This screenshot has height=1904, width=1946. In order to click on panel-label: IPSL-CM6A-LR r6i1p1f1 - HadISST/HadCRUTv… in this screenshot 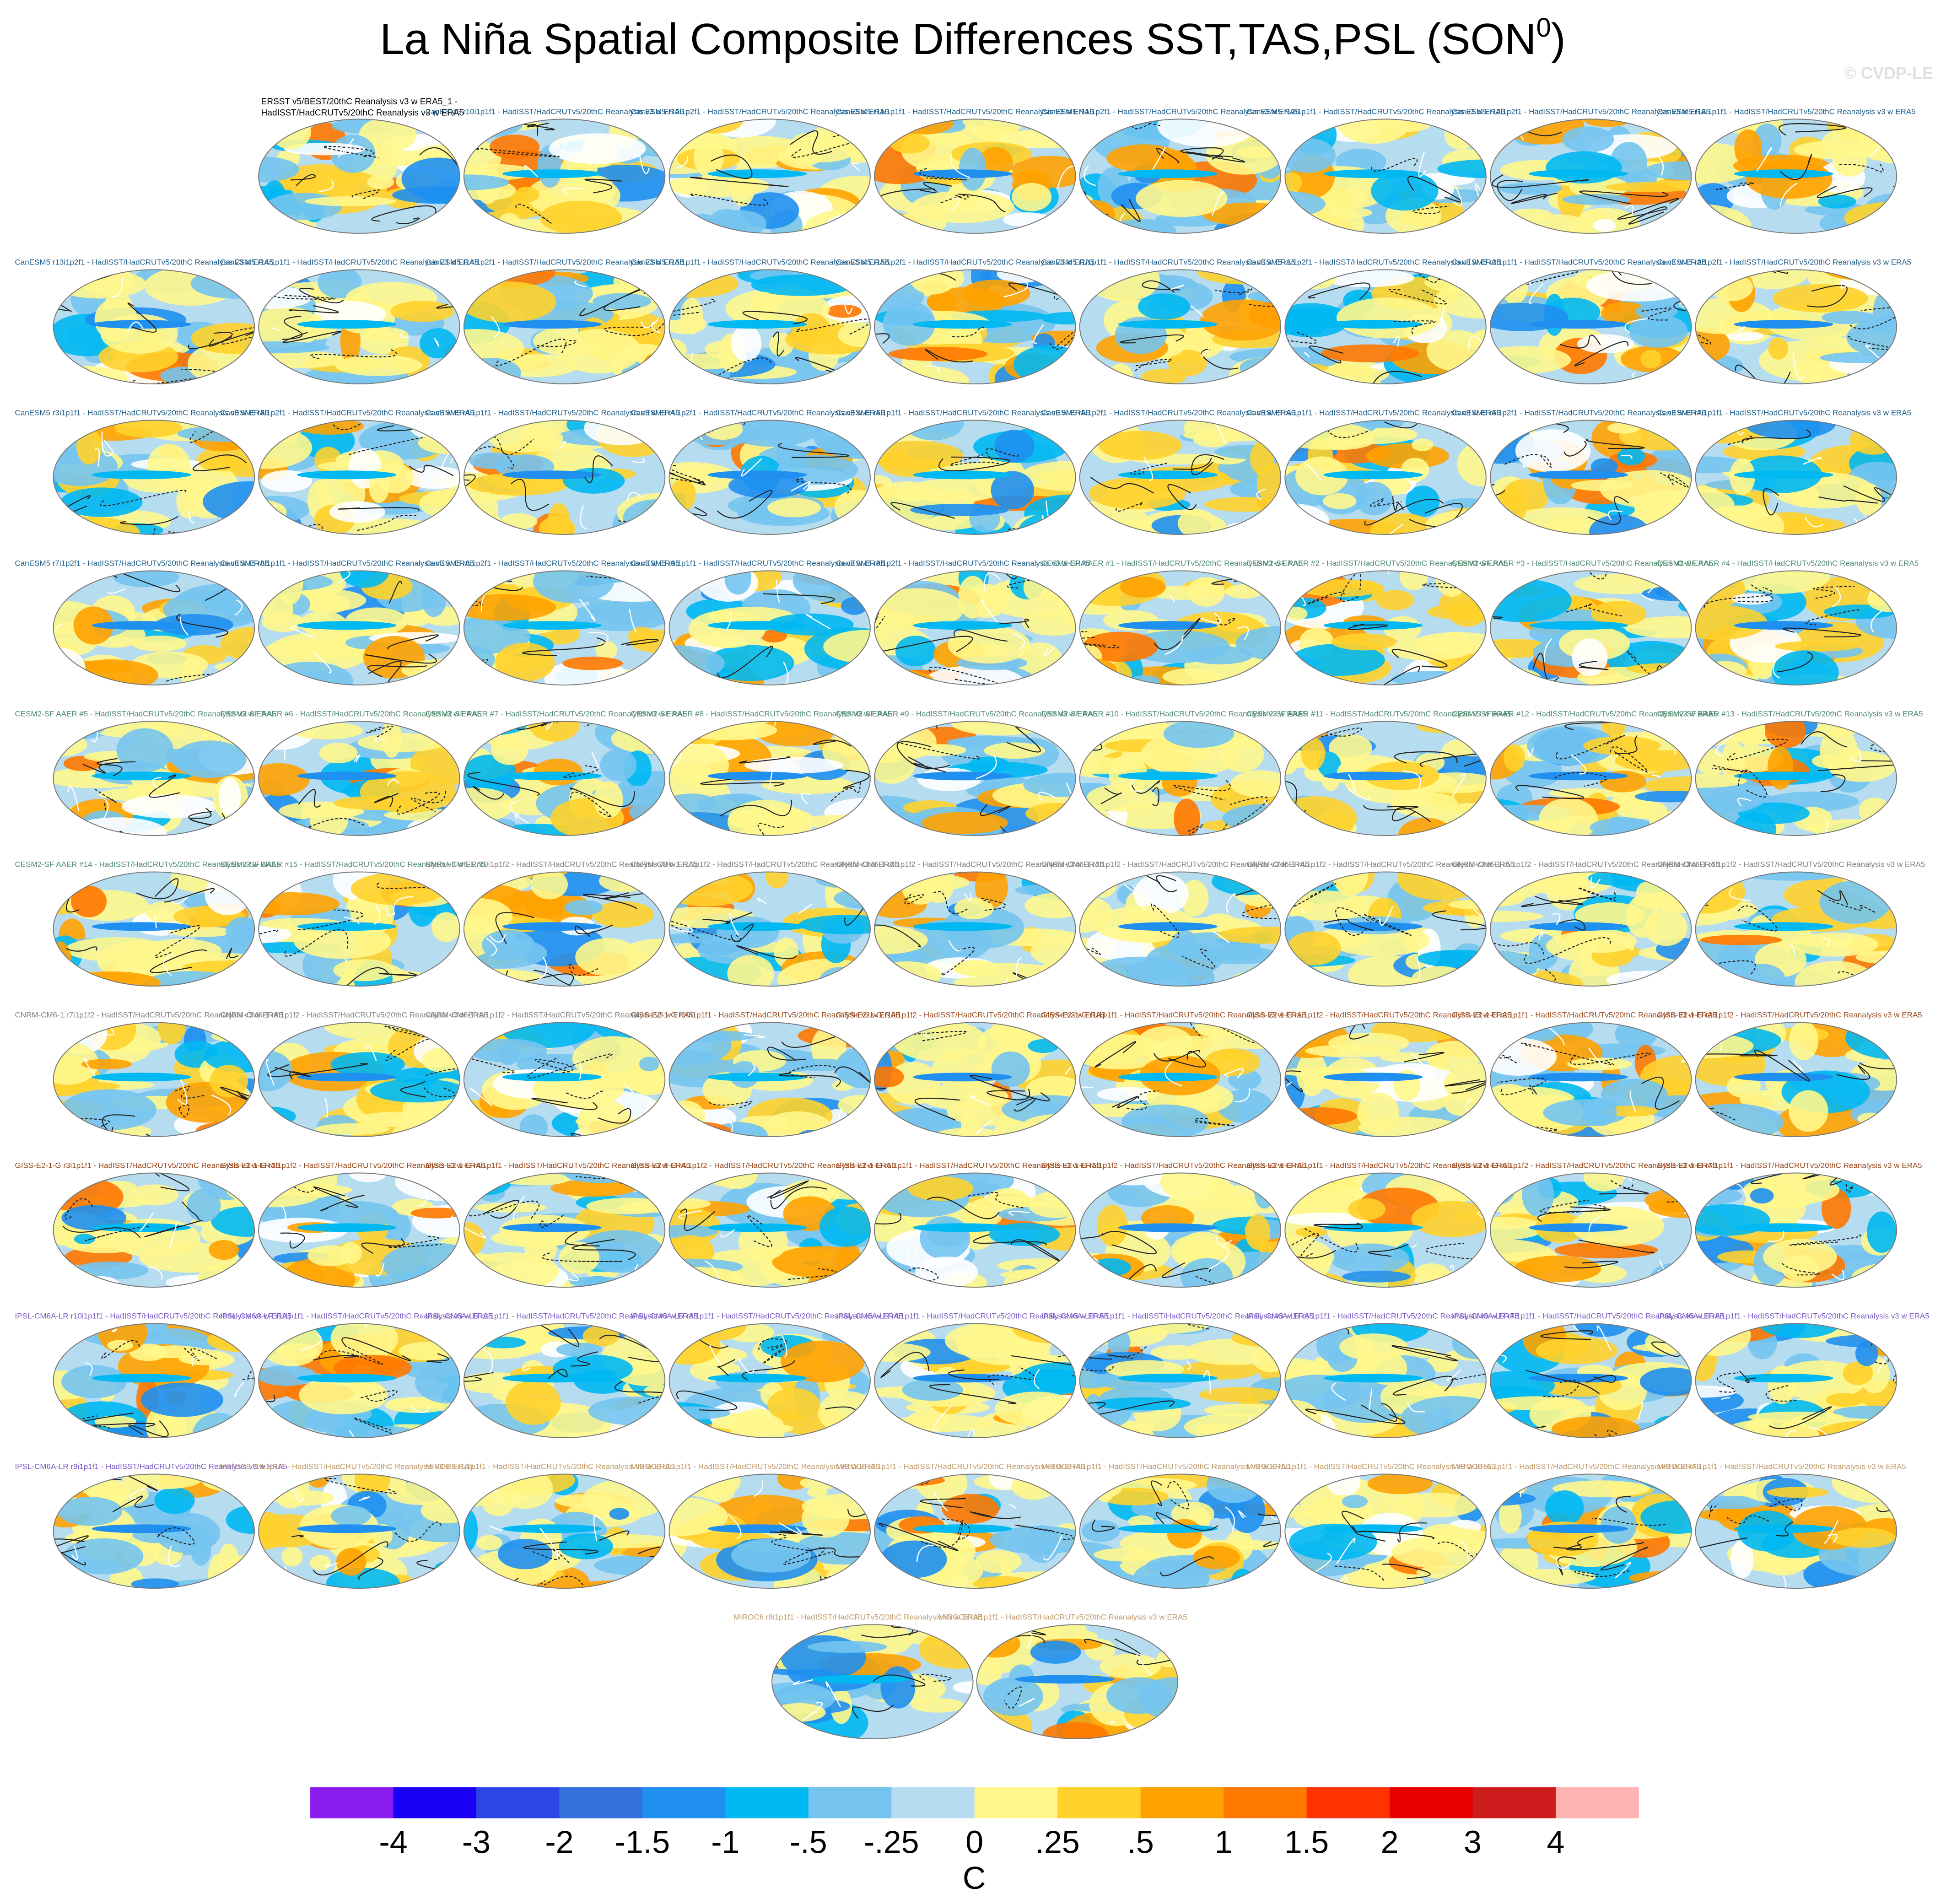, I will do `click(1382, 1316)`.